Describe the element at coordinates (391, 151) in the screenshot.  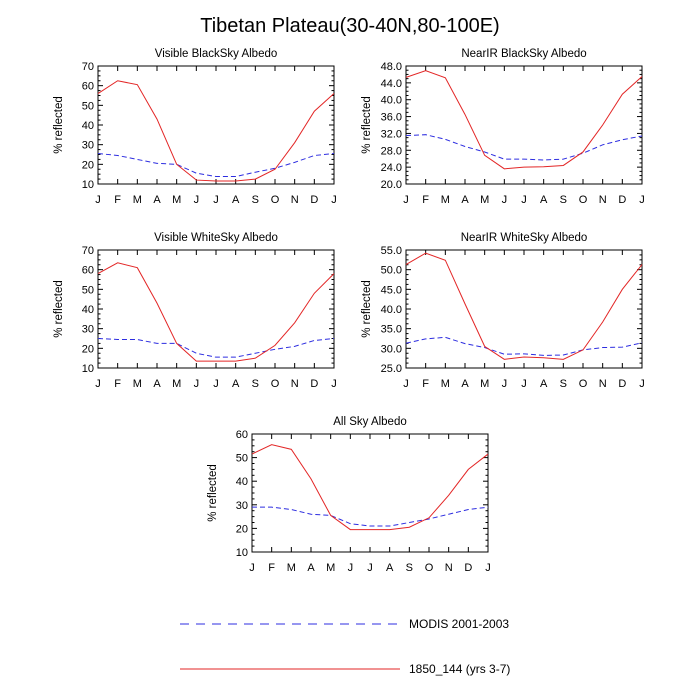
I see `y-tick-label: 28.0` at that location.